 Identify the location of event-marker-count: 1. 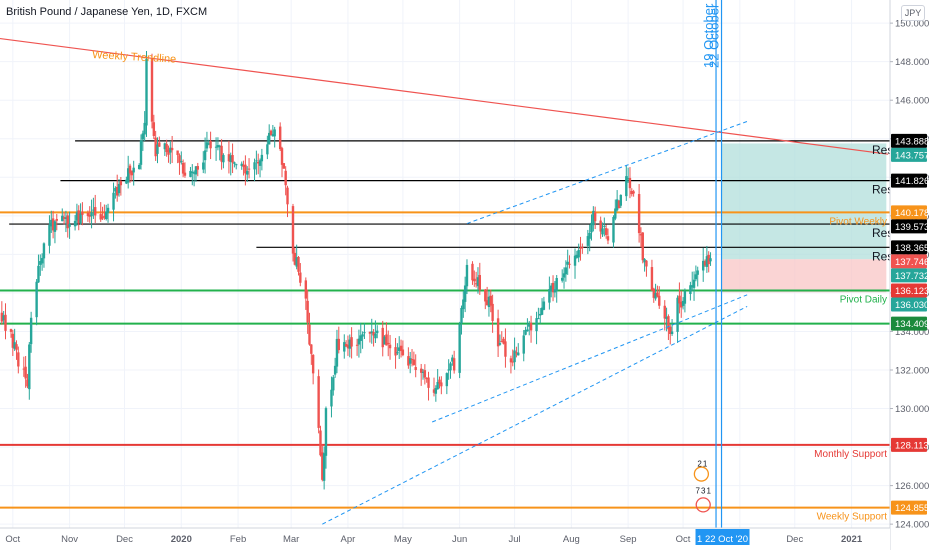
(708, 490).